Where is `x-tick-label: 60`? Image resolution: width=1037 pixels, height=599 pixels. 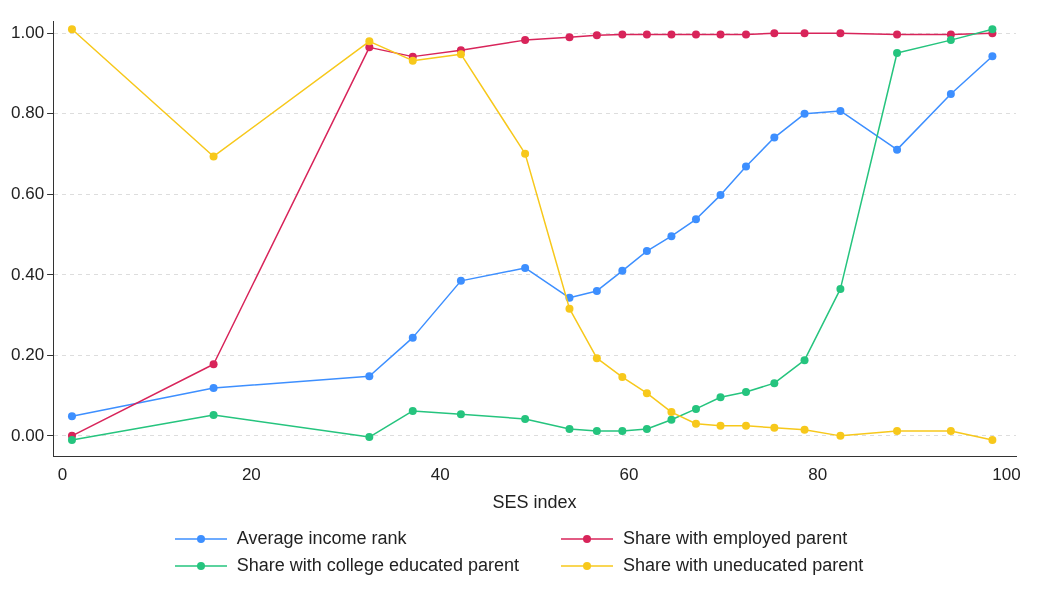 x-tick-label: 60 is located at coordinates (629, 474).